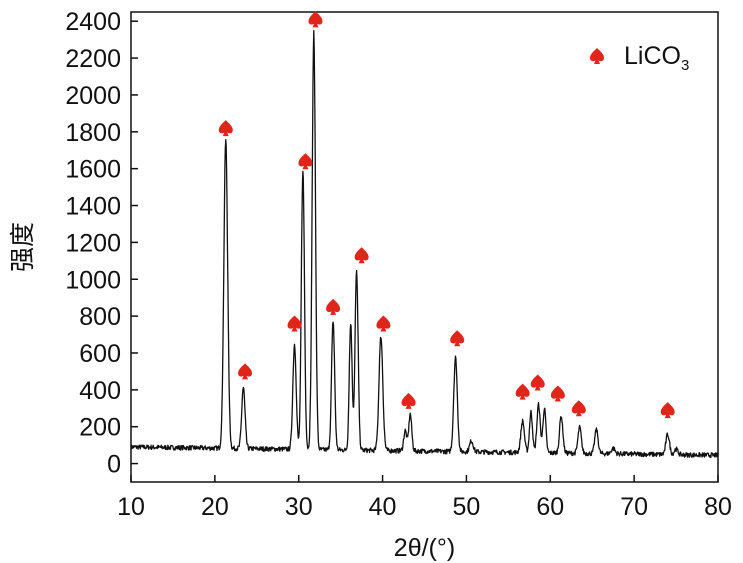 The width and height of the screenshot is (743, 563). What do you see at coordinates (114, 465) in the screenshot?
I see `y-tick-label: 0` at bounding box center [114, 465].